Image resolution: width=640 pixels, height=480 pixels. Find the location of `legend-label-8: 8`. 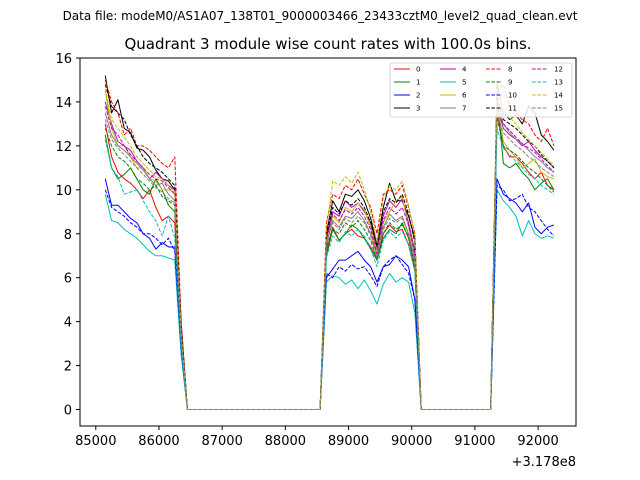

legend-label-8: 8 is located at coordinates (510, 70).